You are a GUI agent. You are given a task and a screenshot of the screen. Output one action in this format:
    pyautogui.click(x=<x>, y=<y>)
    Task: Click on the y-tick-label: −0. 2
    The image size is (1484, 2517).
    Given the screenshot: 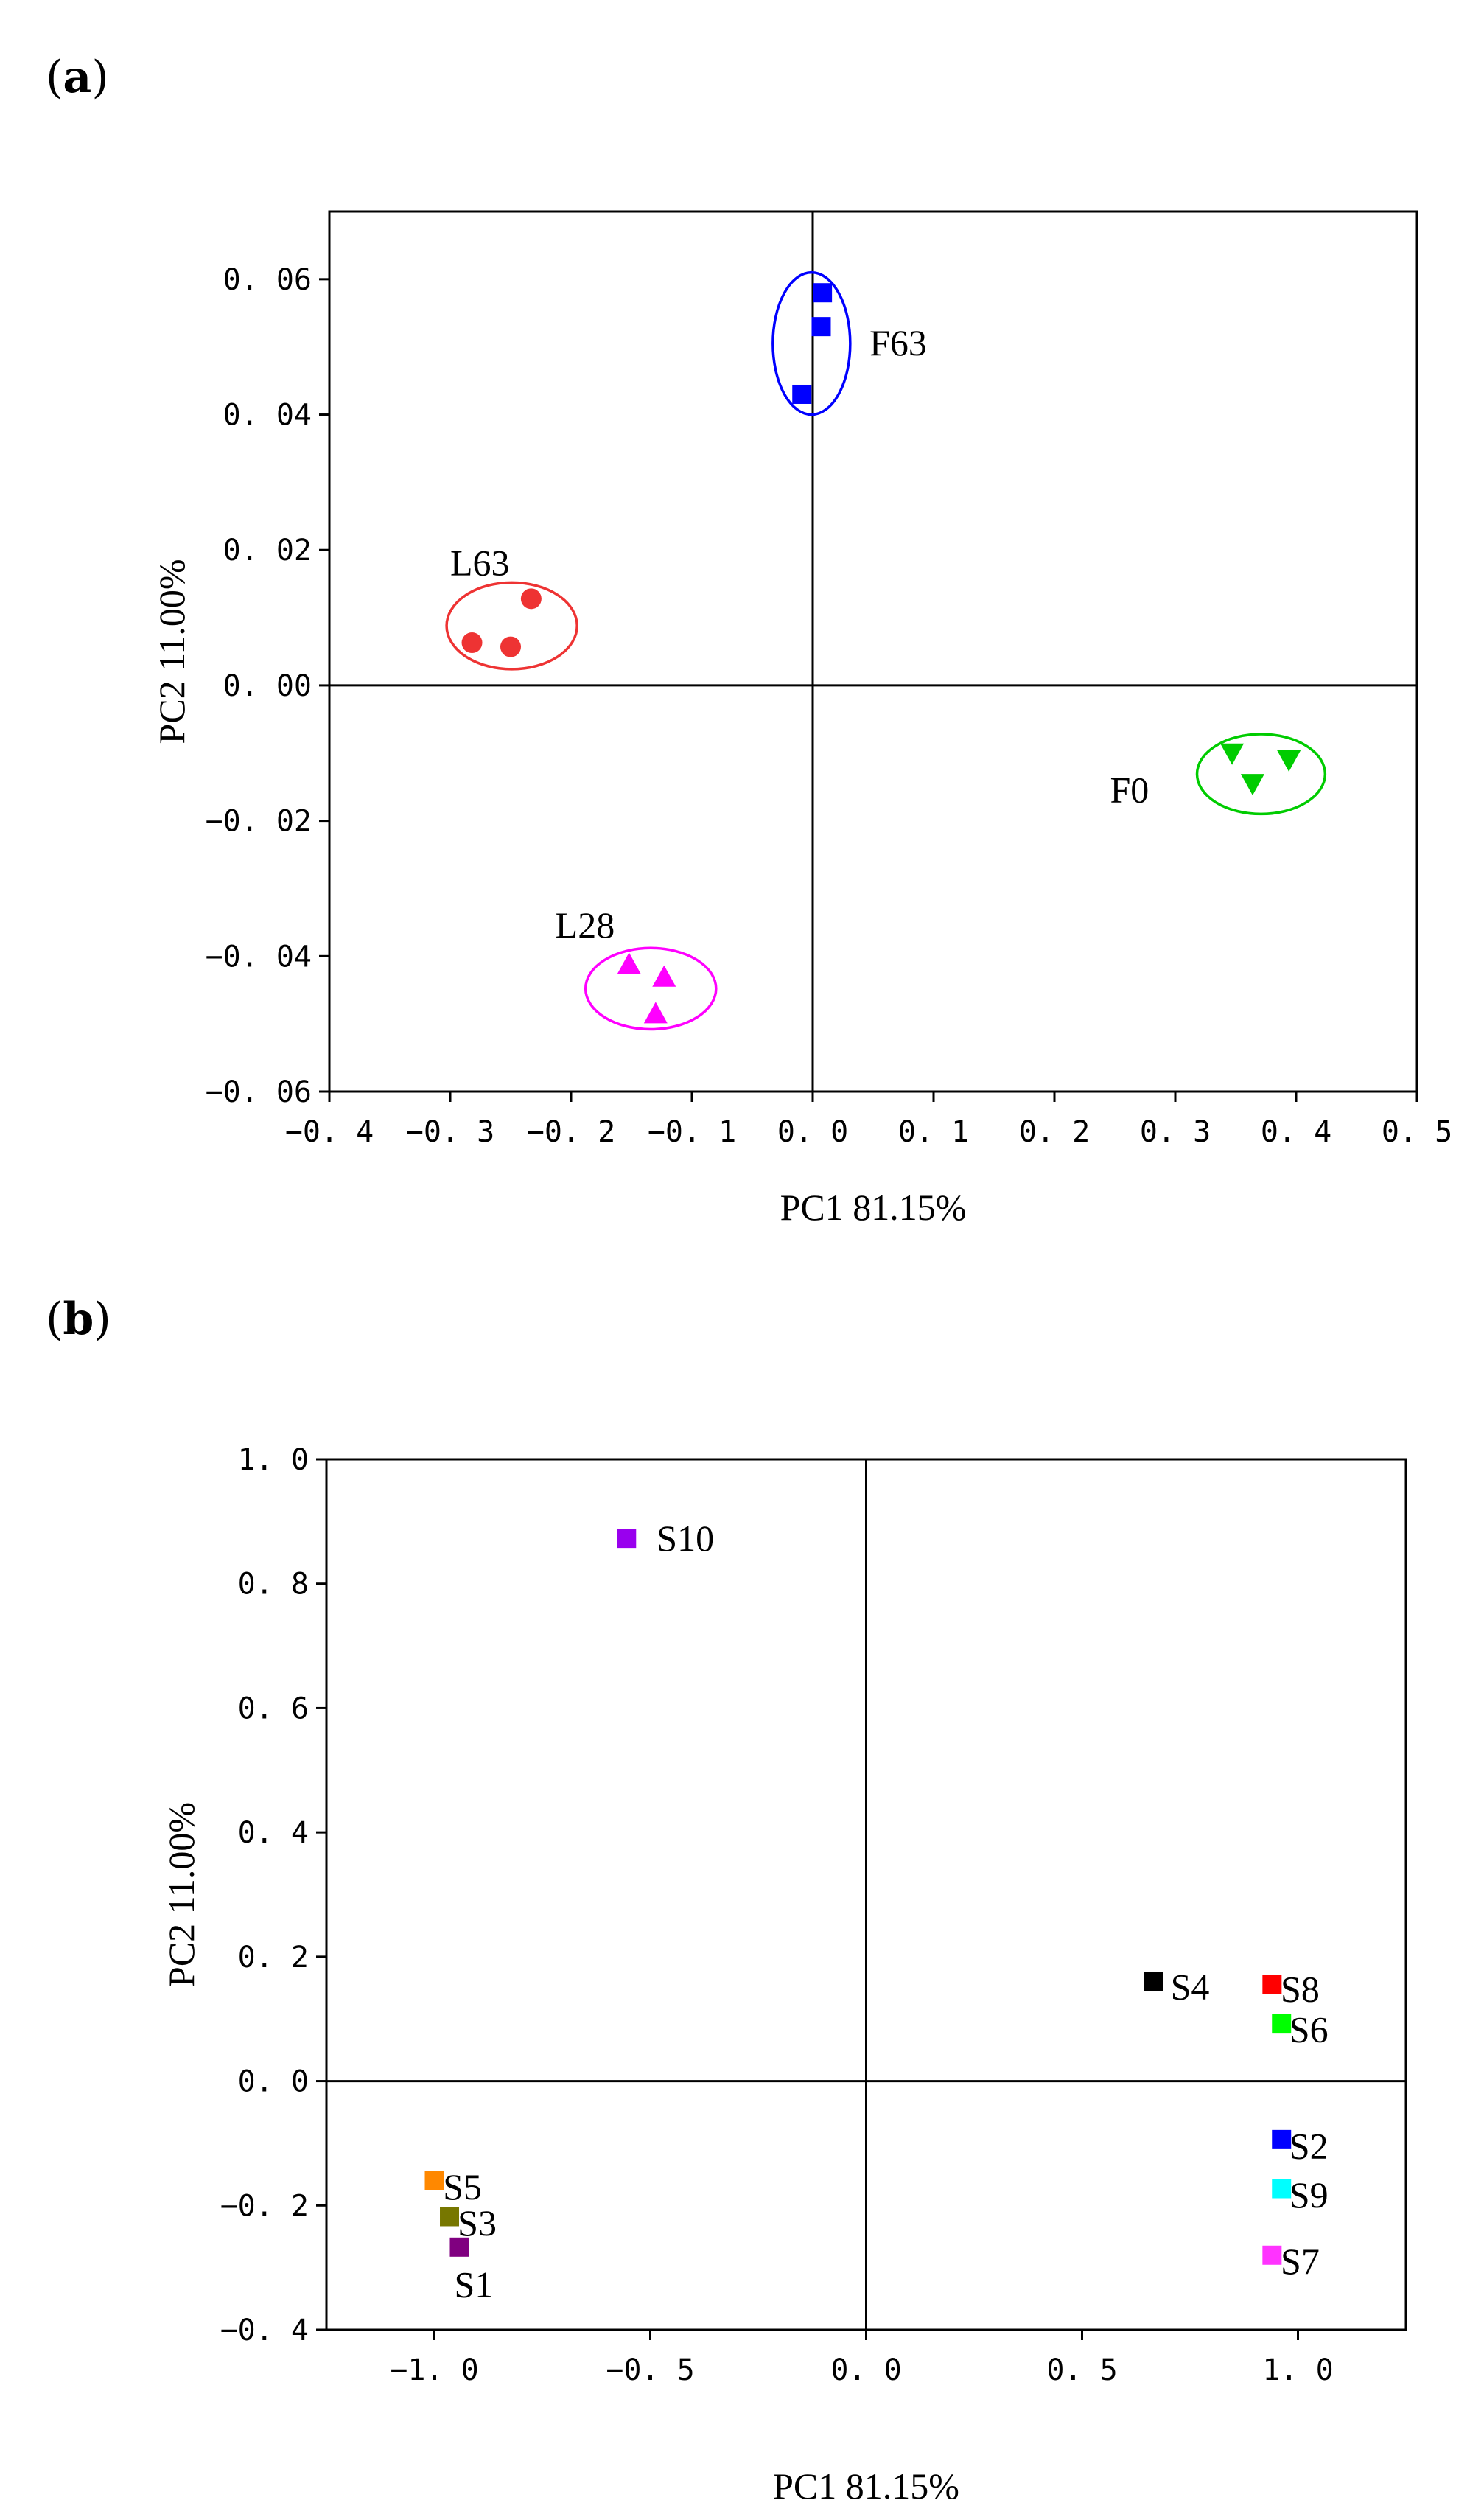 What is the action you would take?
    pyautogui.click(x=264, y=2206)
    